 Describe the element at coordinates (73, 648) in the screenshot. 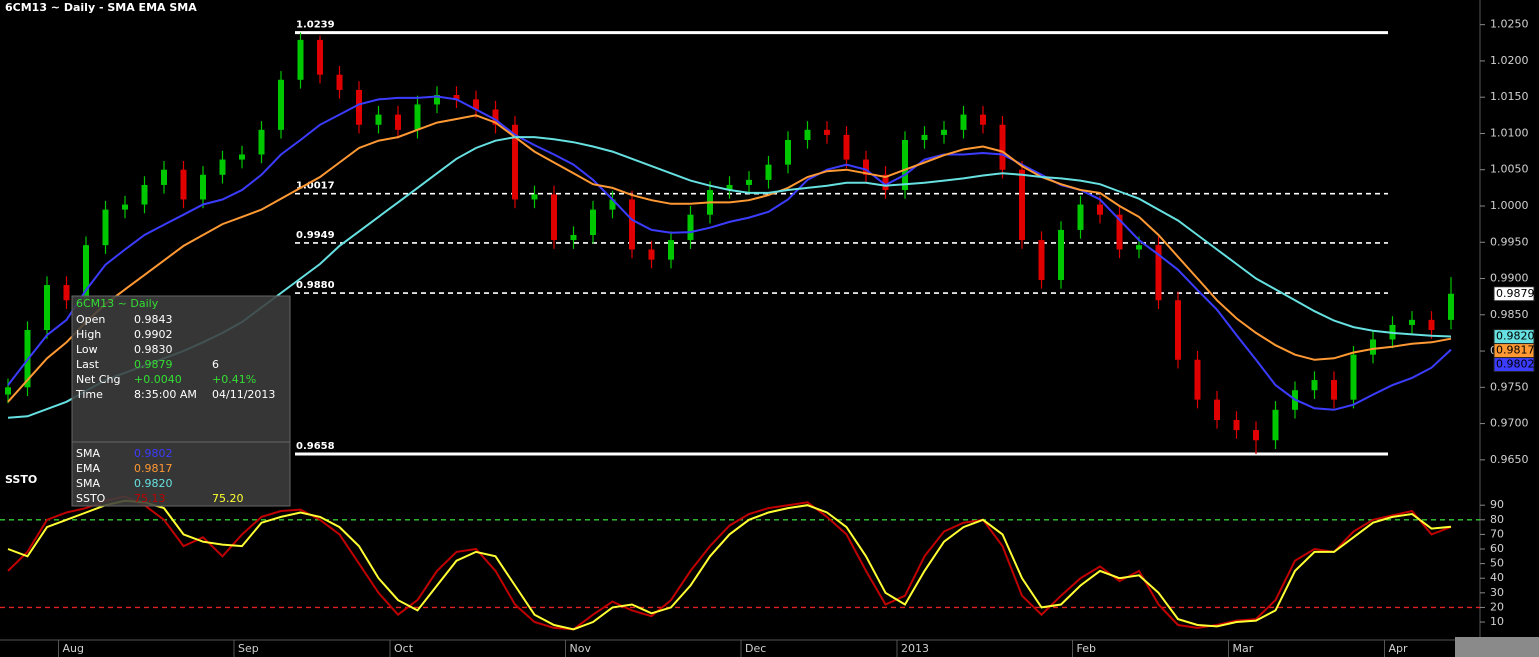

I see `x-tick-label: Aug` at that location.